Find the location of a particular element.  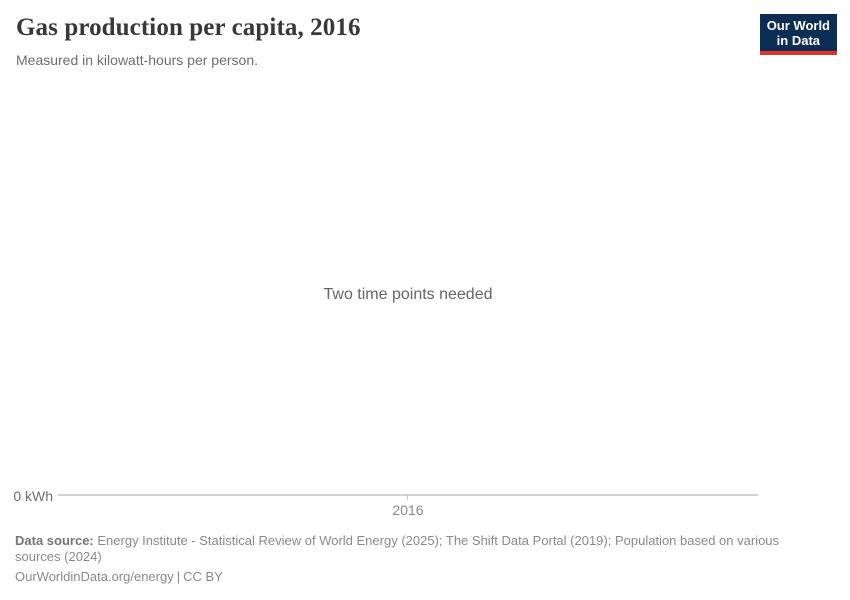

owid-logo-line1: Our World is located at coordinates (798, 25).